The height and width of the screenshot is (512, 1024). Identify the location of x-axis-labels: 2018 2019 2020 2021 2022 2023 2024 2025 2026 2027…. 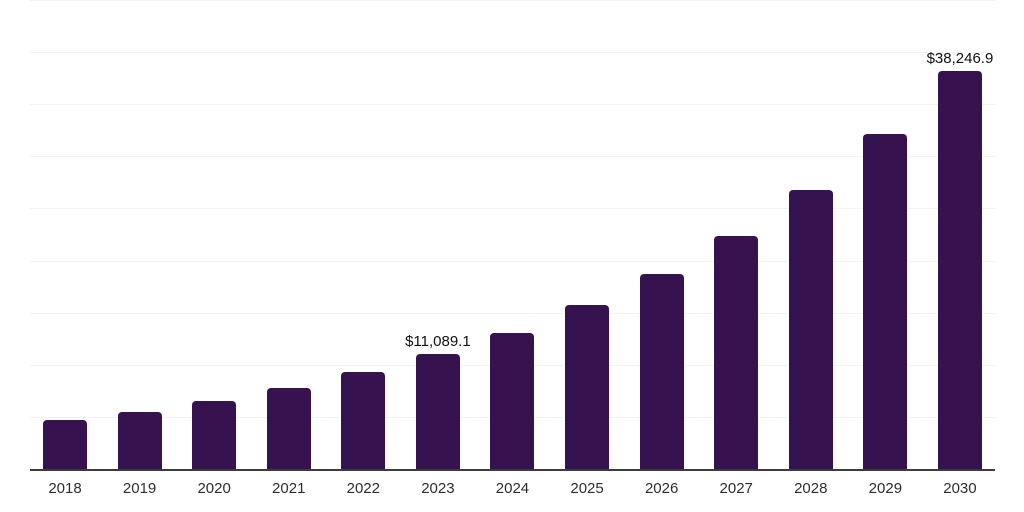
(512, 488).